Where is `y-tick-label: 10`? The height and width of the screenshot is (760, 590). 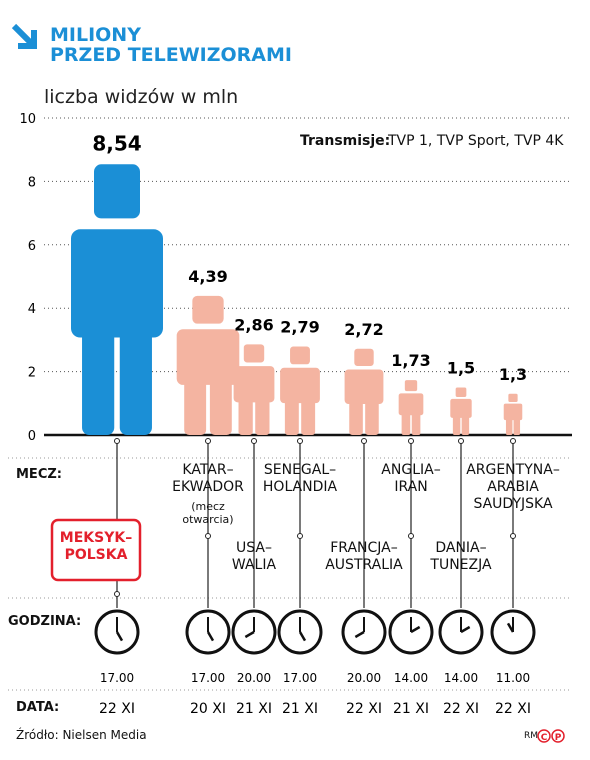 y-tick-label: 10 is located at coordinates (27, 119).